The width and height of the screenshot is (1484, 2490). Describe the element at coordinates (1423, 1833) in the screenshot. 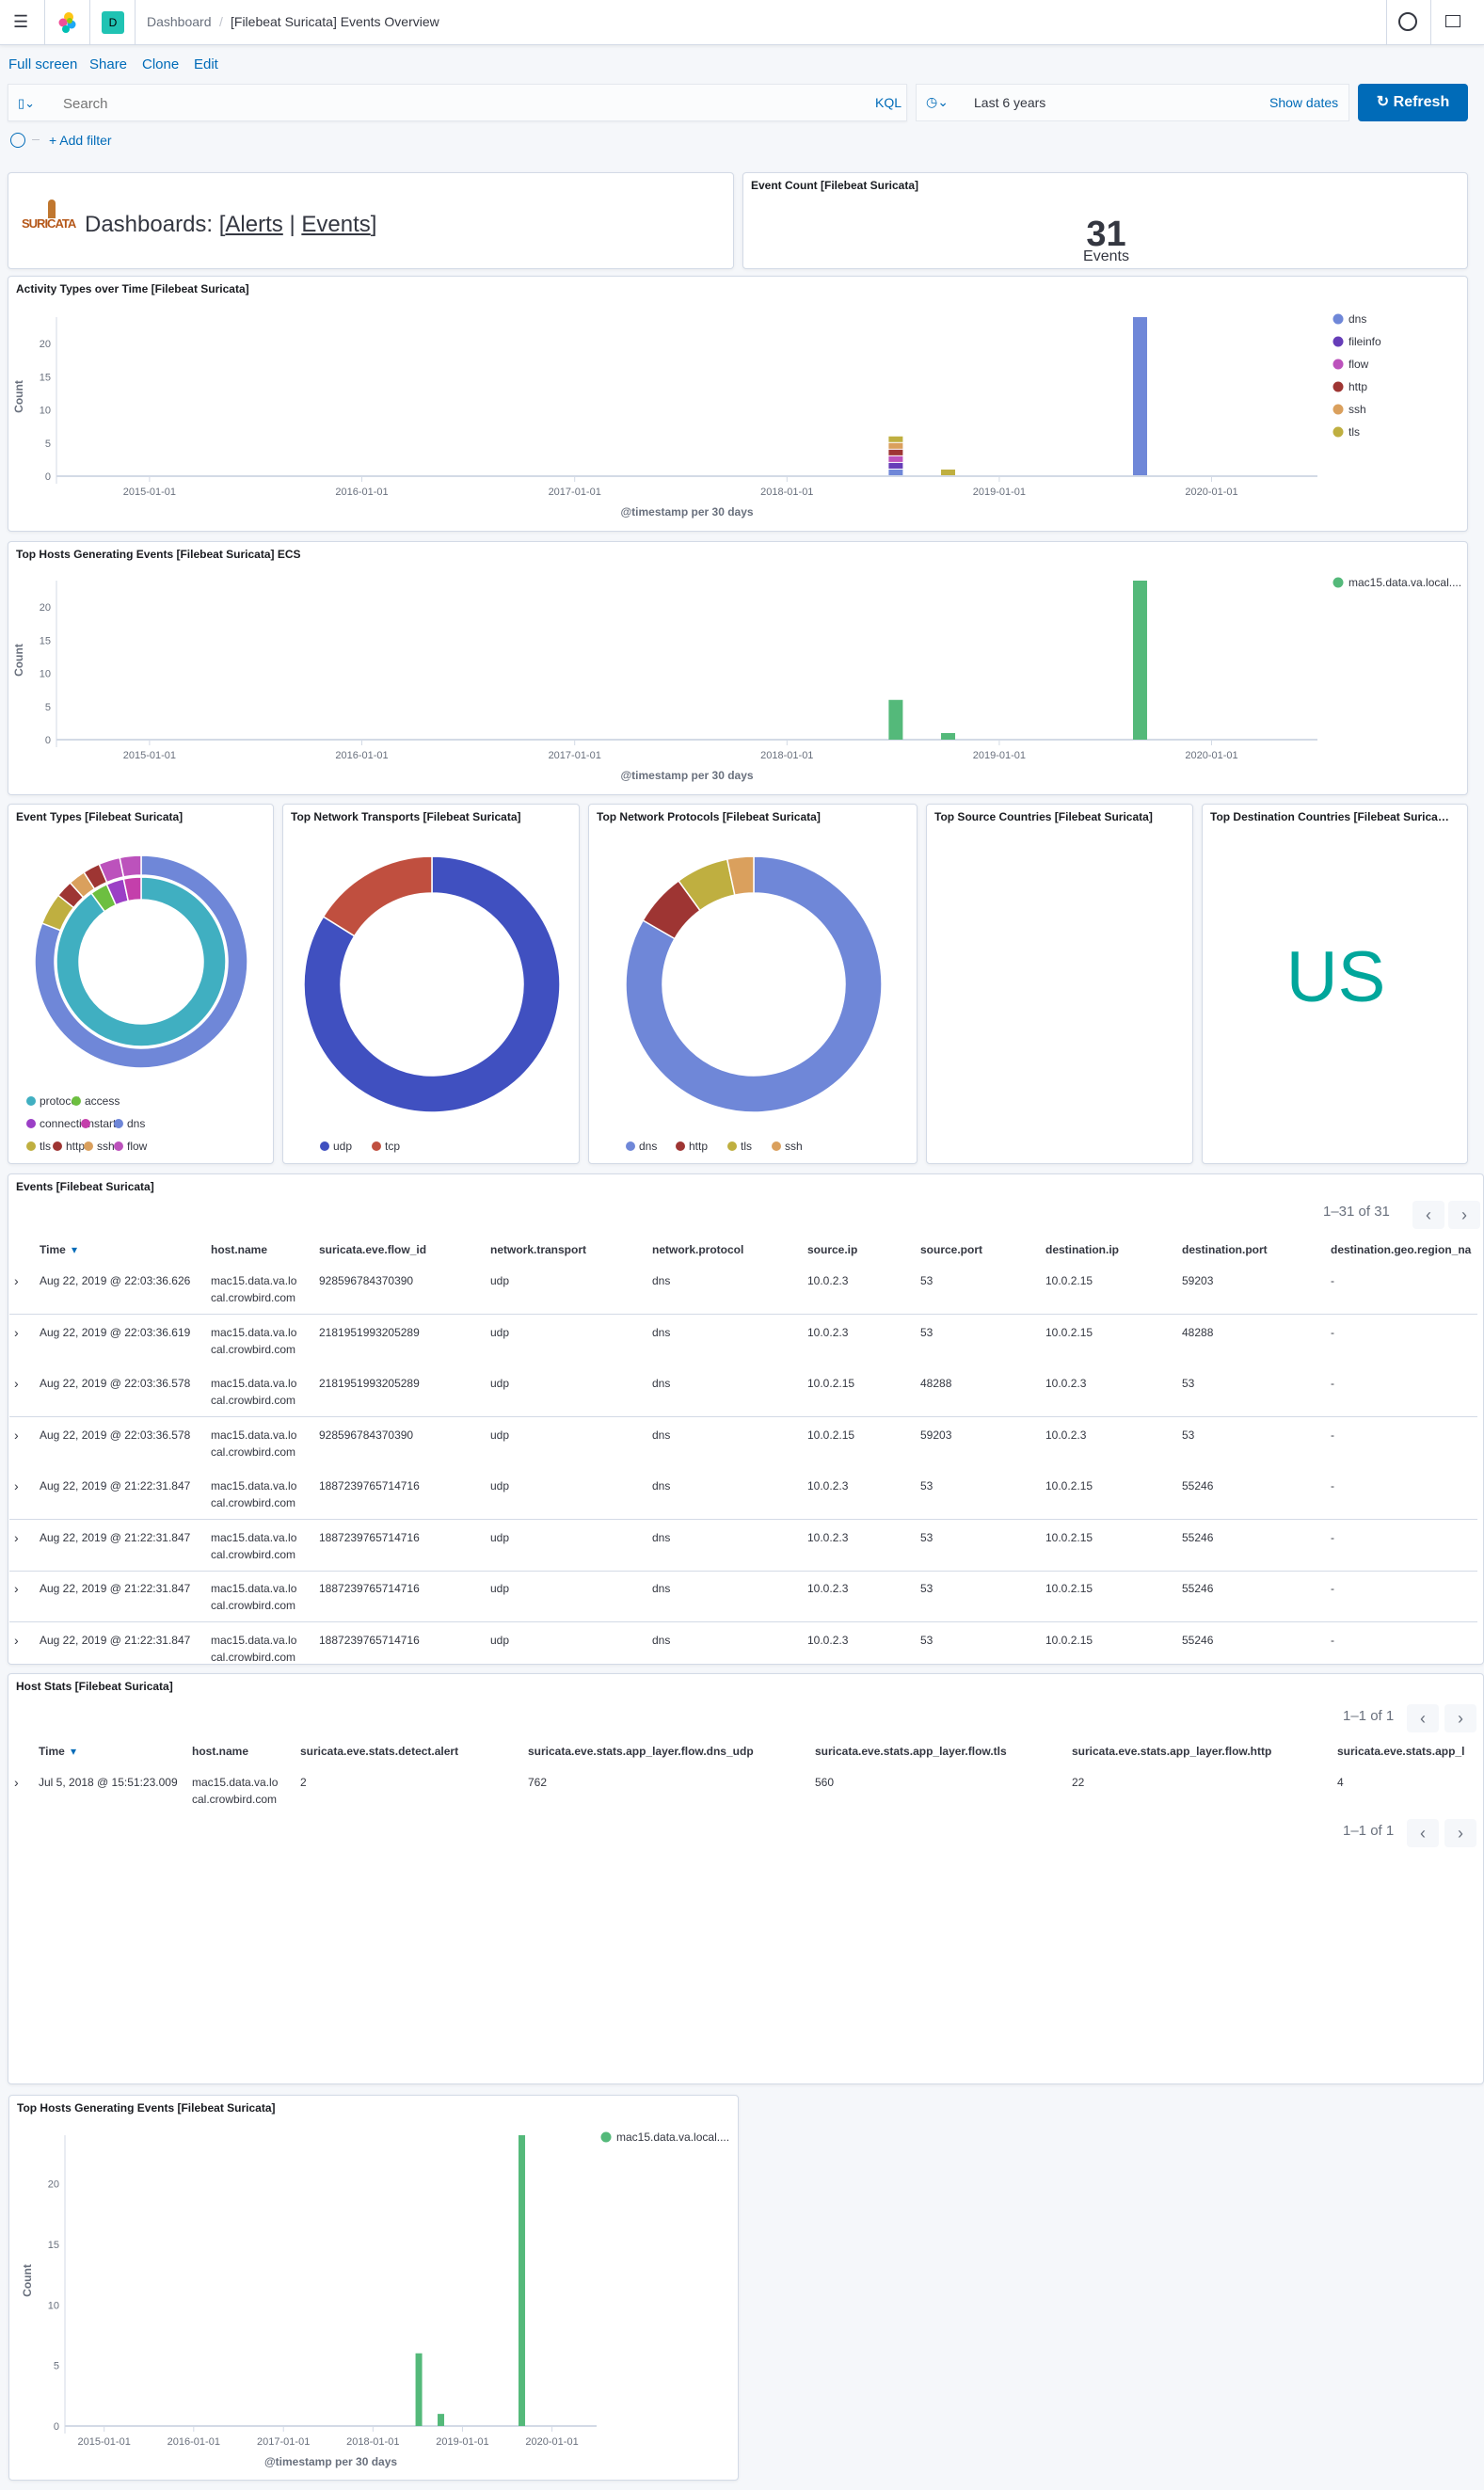

I see `prev-page-button-bottom: ‹` at that location.